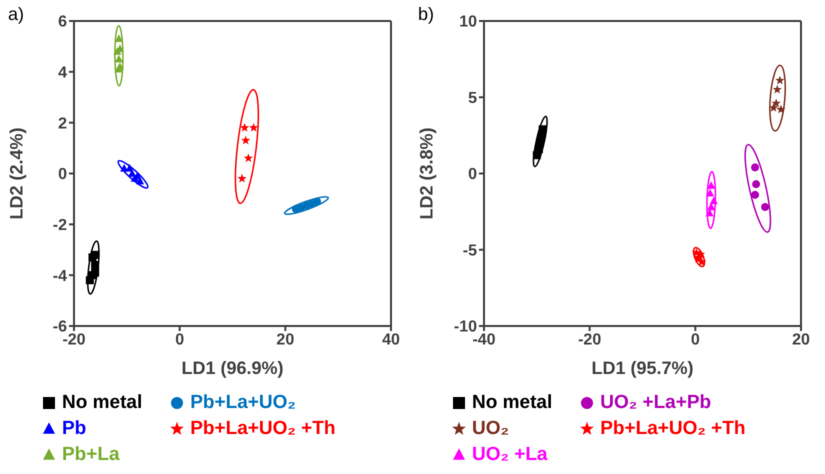  What do you see at coordinates (426, 173) in the screenshot?
I see `y-axis-title: LD2 (3.8%)` at bounding box center [426, 173].